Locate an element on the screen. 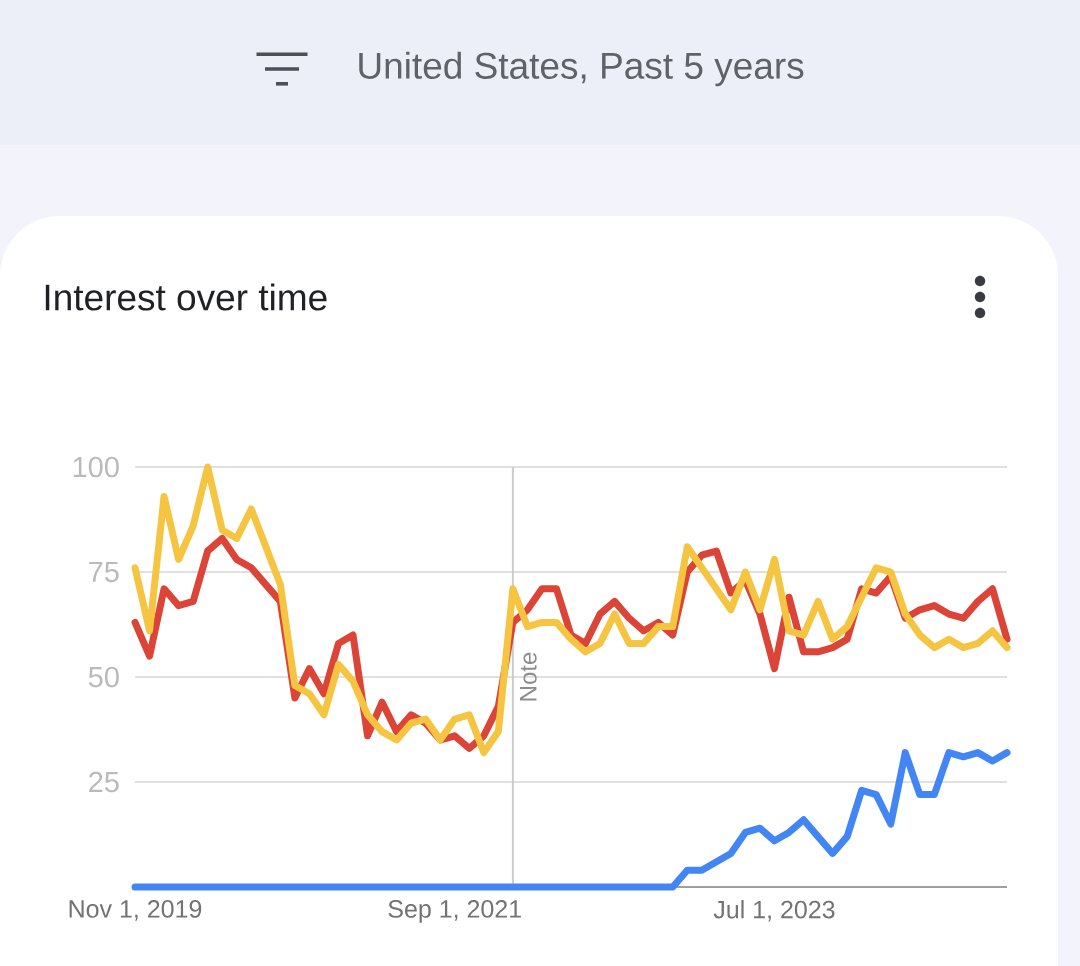 This screenshot has height=966, width=1080. y-tick-label: 100 is located at coordinates (96, 467).